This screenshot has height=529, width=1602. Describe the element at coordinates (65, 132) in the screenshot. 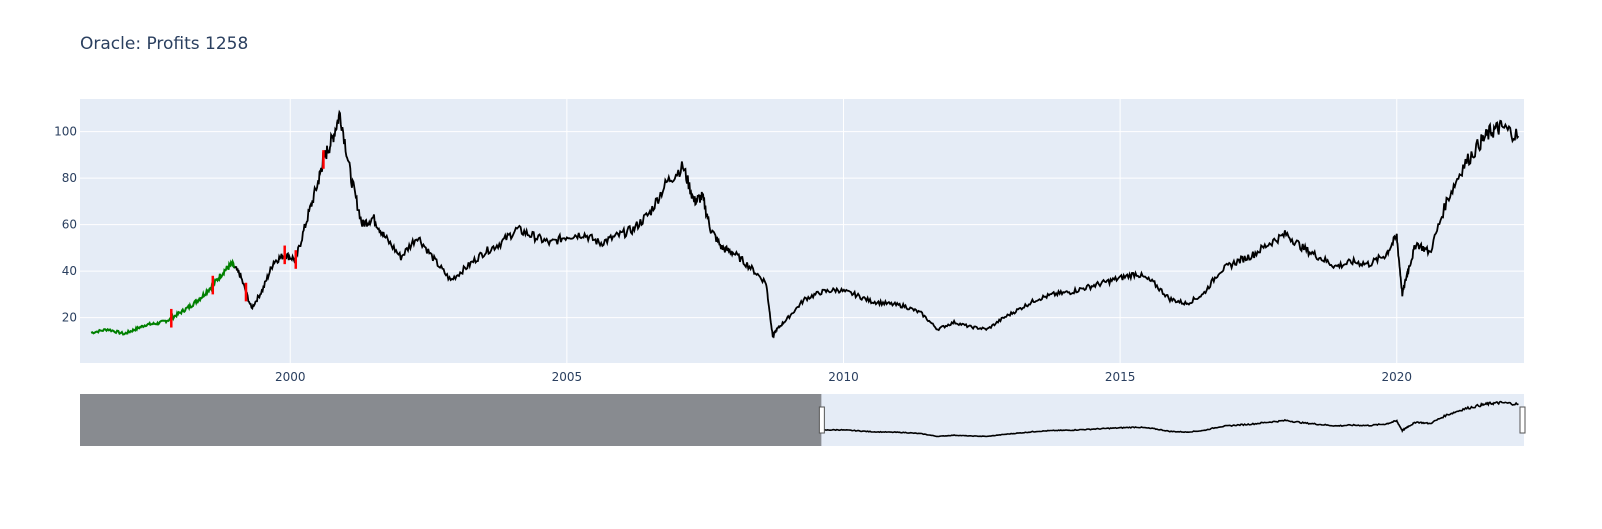

I see `y-tick-label: 100` at that location.